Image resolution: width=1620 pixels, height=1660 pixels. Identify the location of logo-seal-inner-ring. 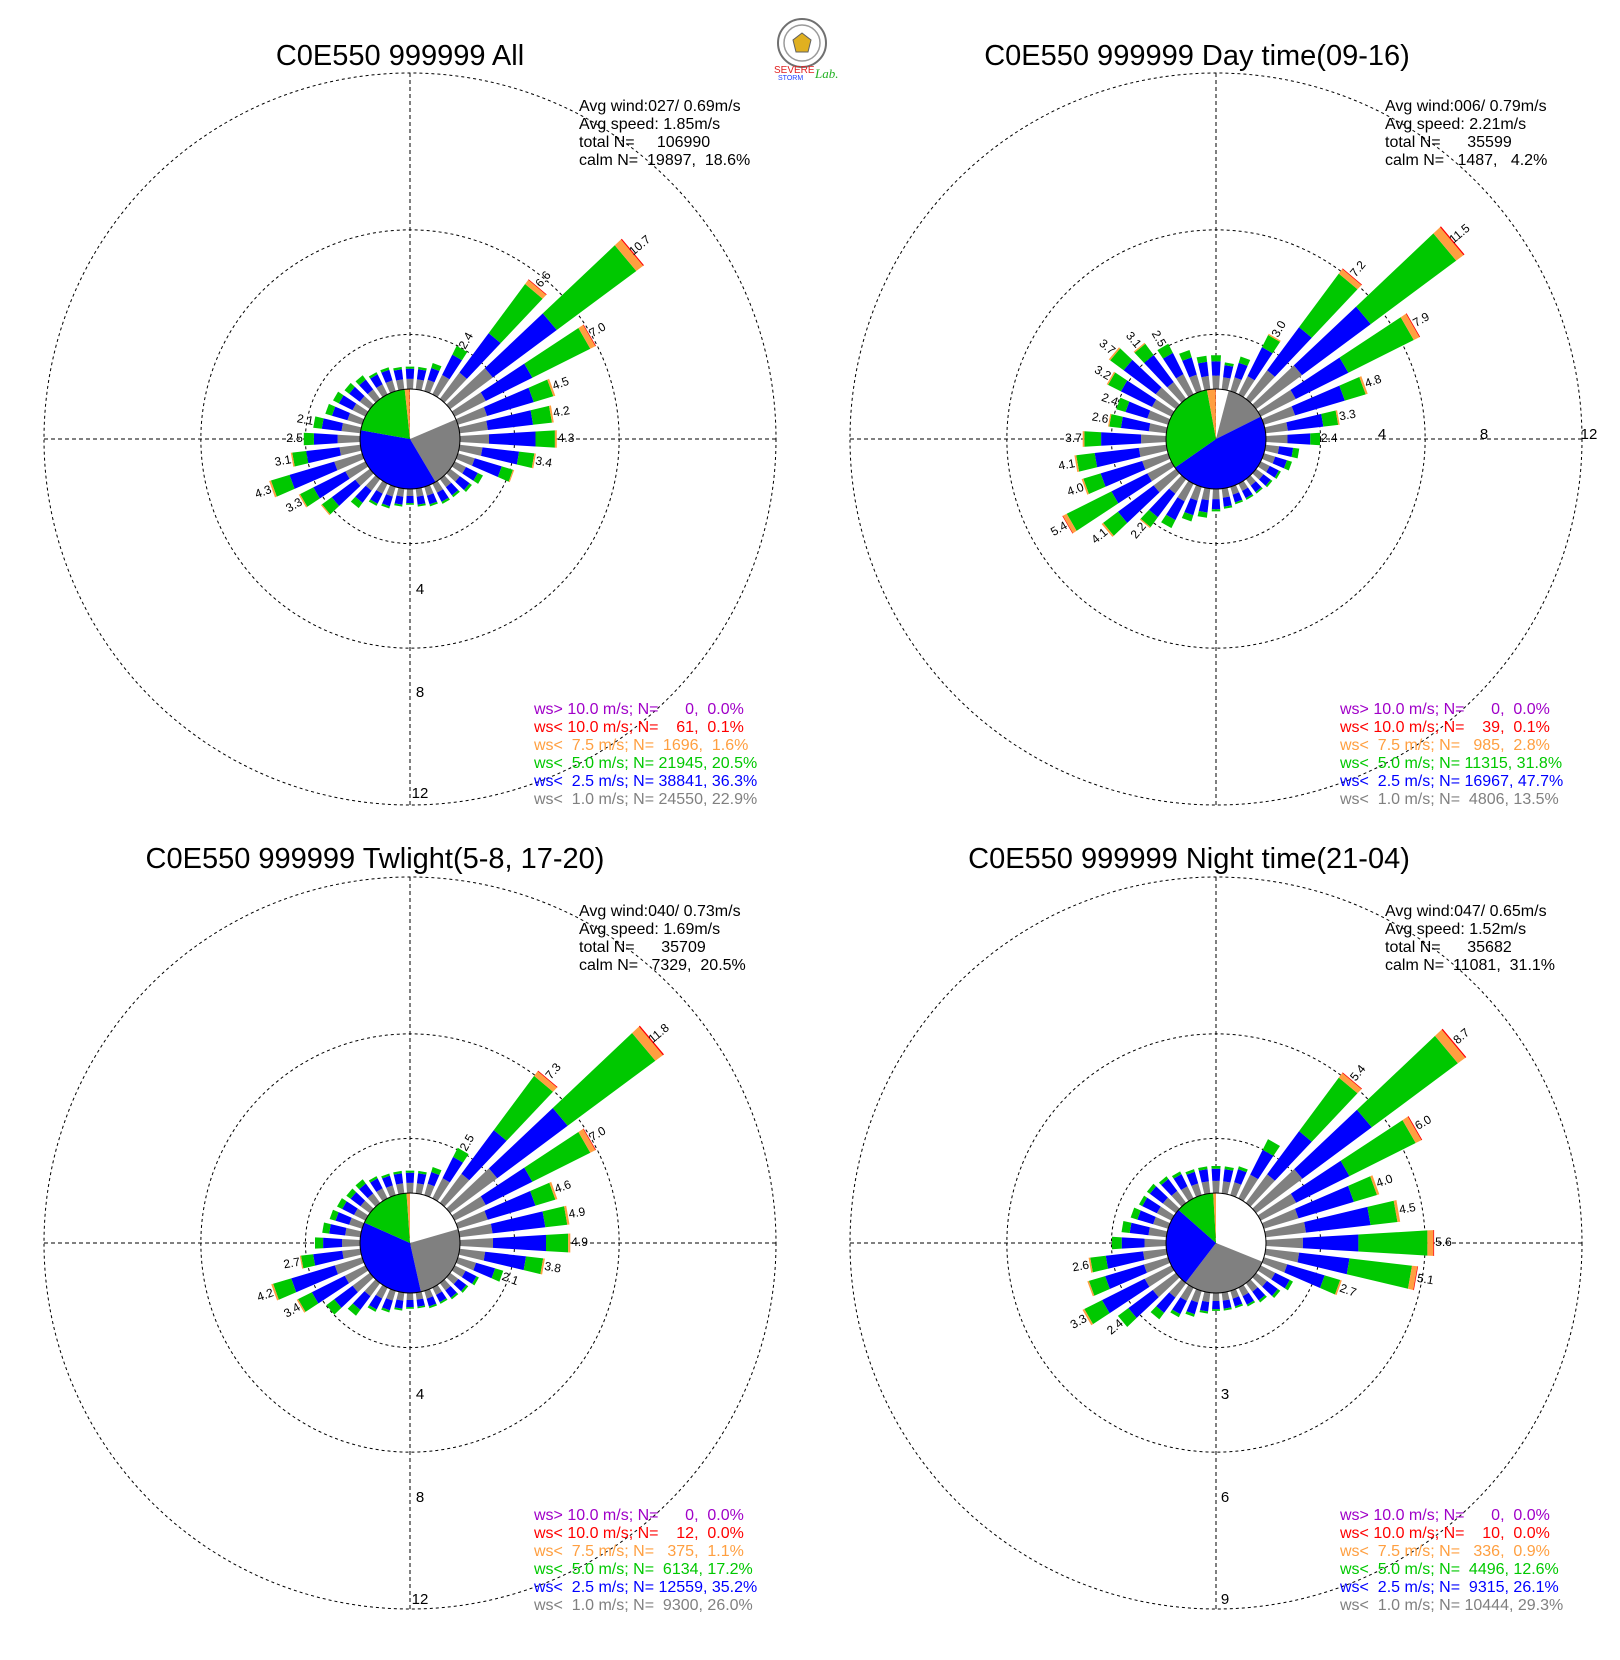
(802, 43).